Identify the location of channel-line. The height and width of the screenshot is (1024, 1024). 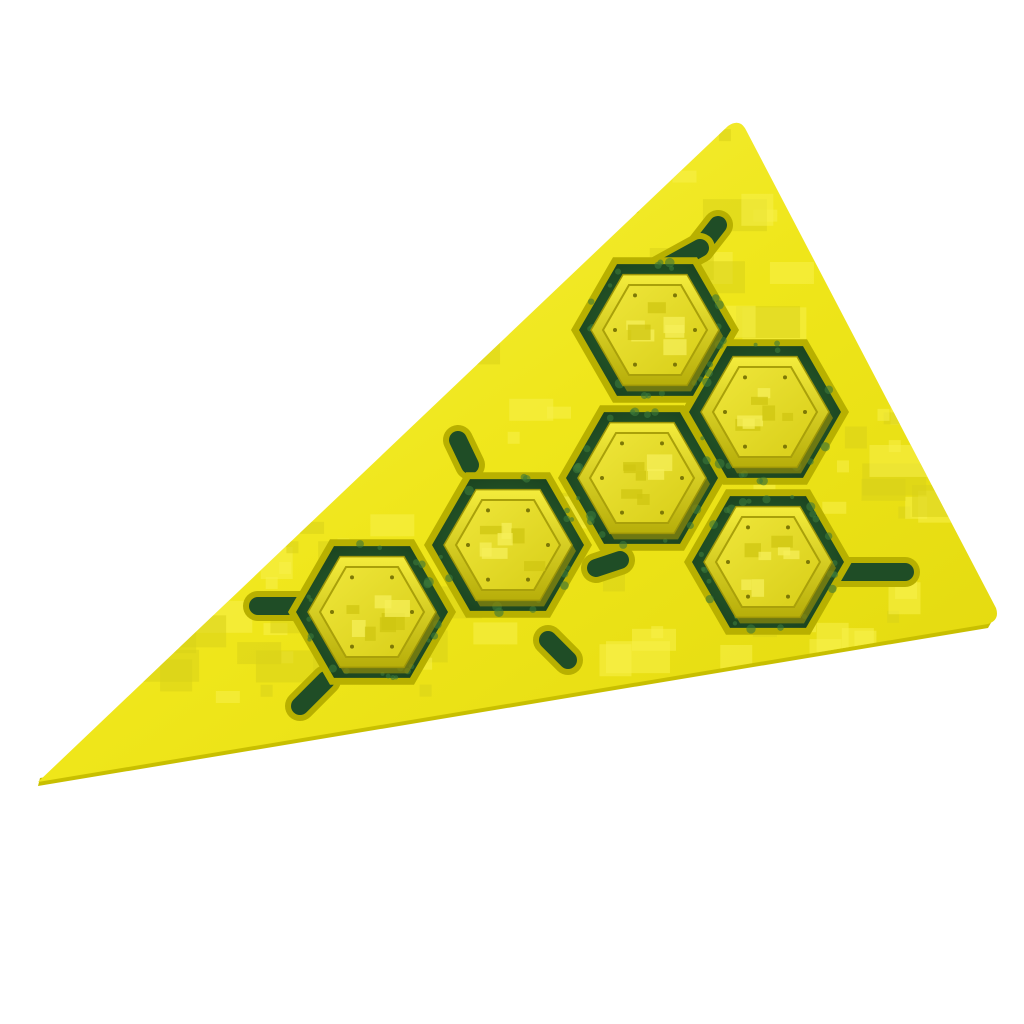
(558, 650).